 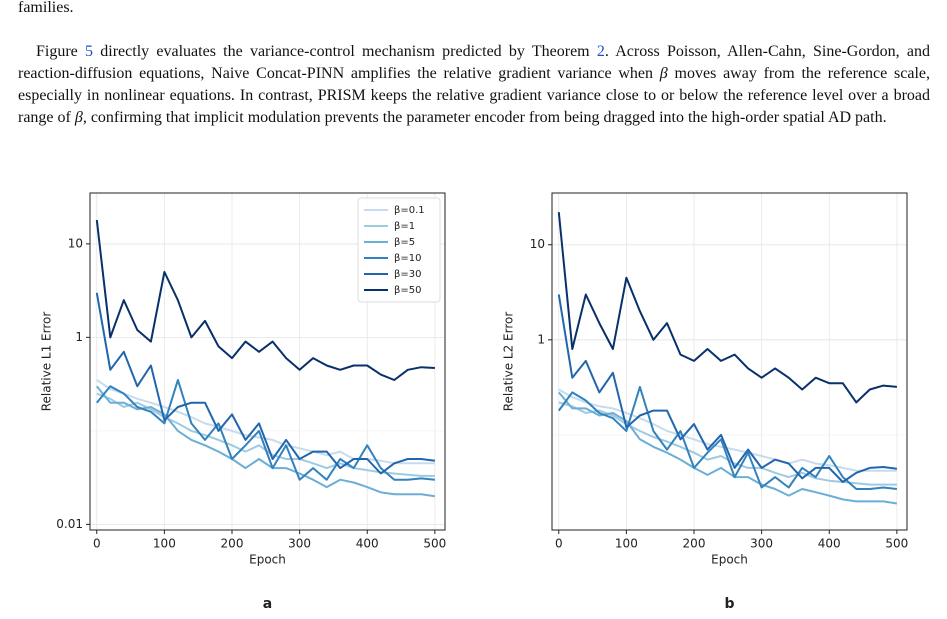 I want to click on legend-label: β=50, so click(x=408, y=290).